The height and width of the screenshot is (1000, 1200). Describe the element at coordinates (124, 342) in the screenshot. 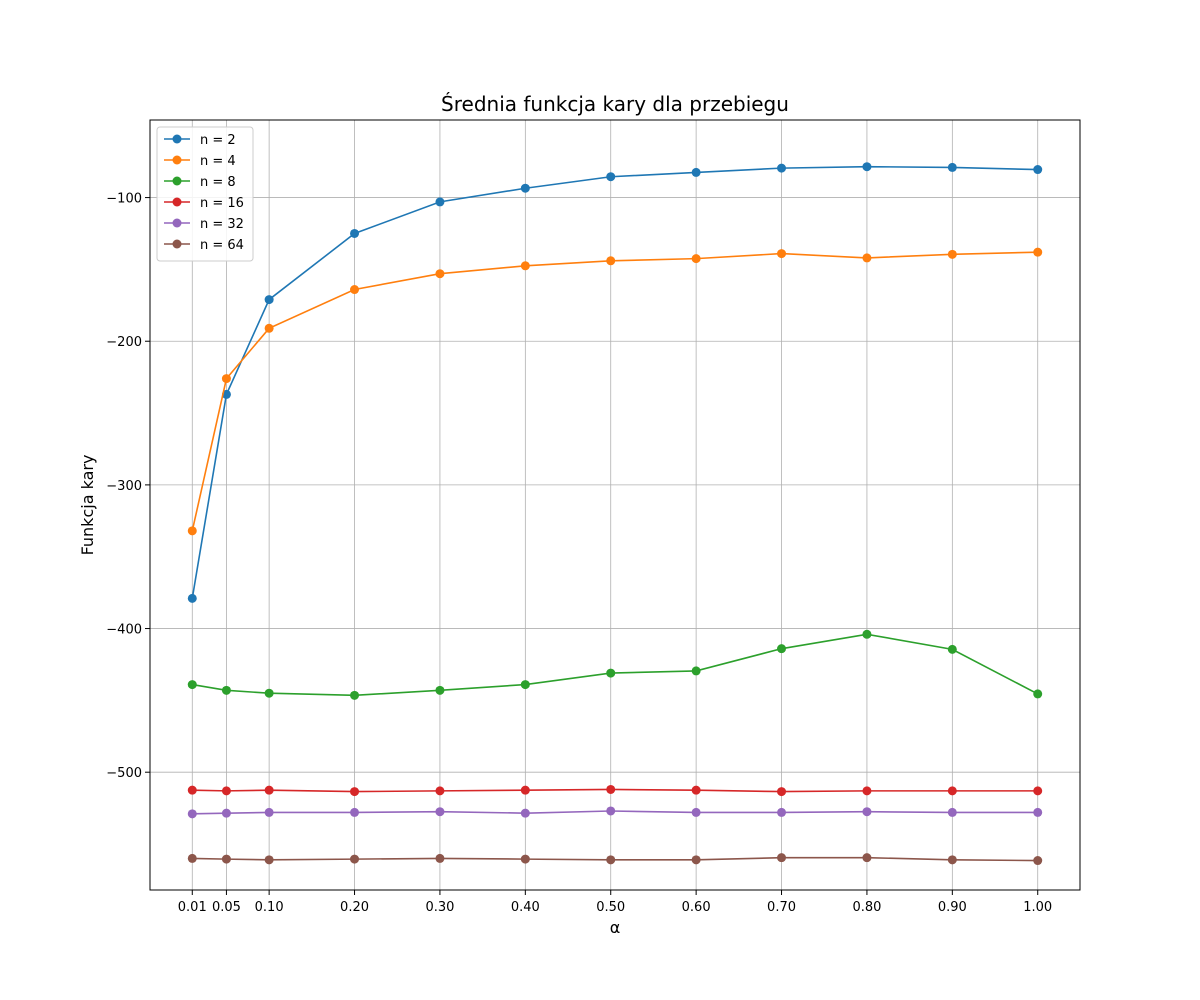

I see `y-tick-label: −200` at that location.